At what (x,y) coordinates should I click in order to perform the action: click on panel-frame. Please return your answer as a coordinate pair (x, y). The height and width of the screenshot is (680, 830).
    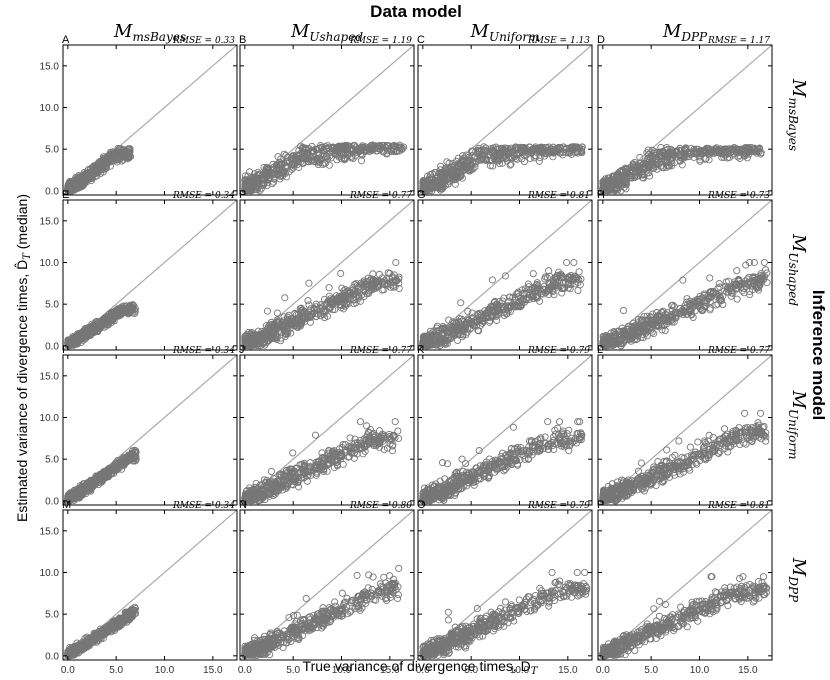
    Looking at the image, I should click on (505, 275).